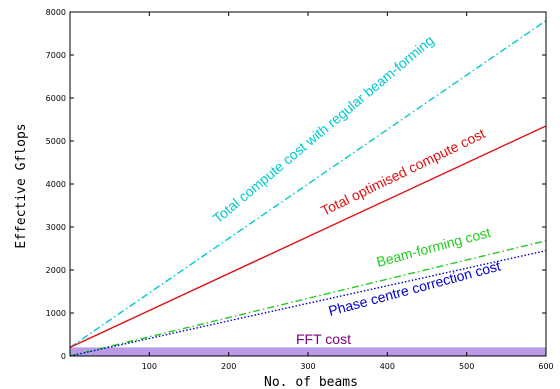  I want to click on y-axis-title: Effective Gflops, so click(21, 185).